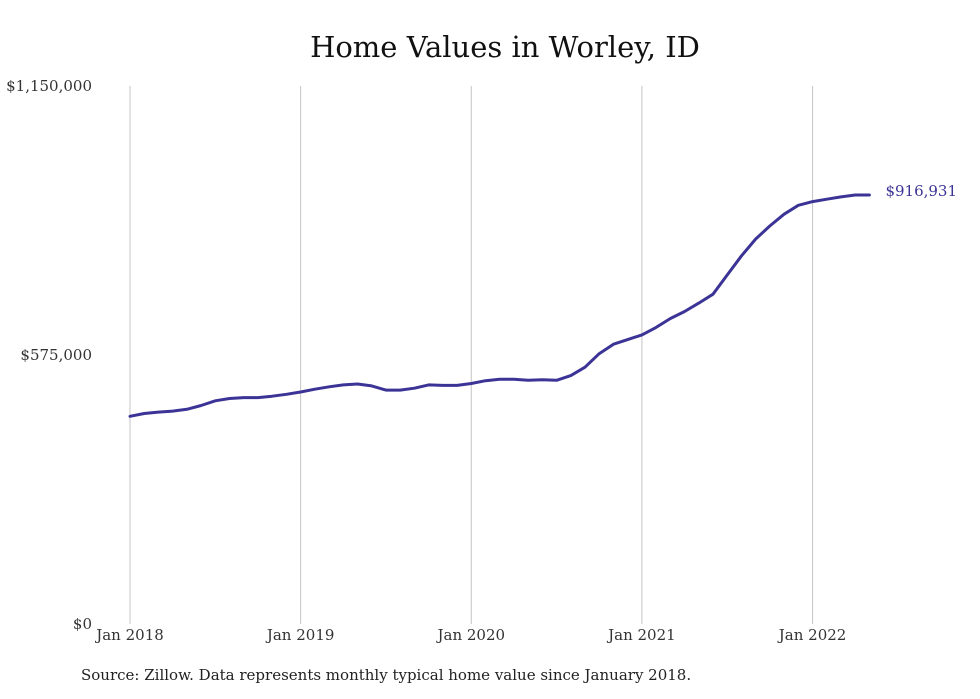 The height and width of the screenshot is (699, 980). I want to click on x-tick-label: Jan 2018, so click(129, 635).